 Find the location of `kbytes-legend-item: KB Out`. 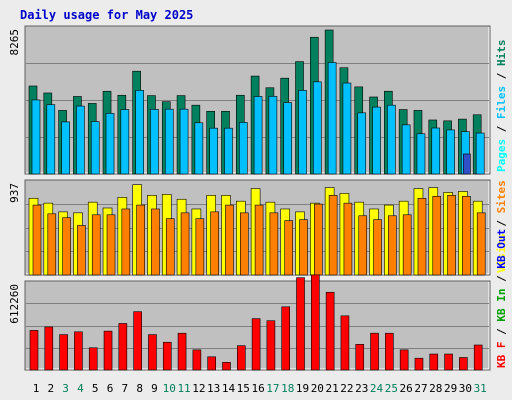

kbytes-legend-item: KB Out is located at coordinates (501, 249).